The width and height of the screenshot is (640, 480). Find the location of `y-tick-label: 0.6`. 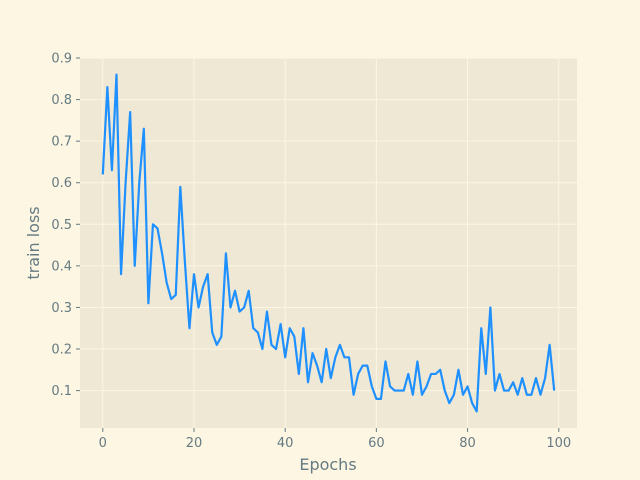

y-tick-label: 0.6 is located at coordinates (61, 183).